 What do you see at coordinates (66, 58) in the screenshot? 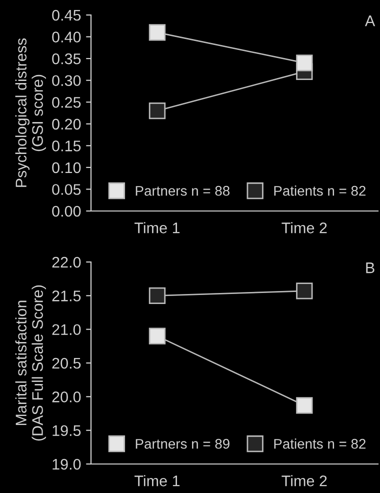
I see `y-tick-label: 0.35` at bounding box center [66, 58].